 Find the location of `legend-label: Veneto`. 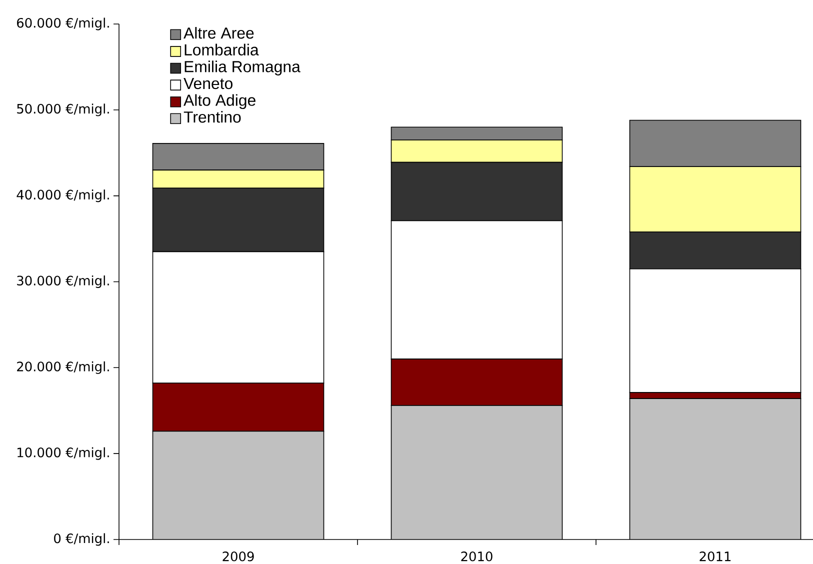

legend-label: Veneto is located at coordinates (208, 84).